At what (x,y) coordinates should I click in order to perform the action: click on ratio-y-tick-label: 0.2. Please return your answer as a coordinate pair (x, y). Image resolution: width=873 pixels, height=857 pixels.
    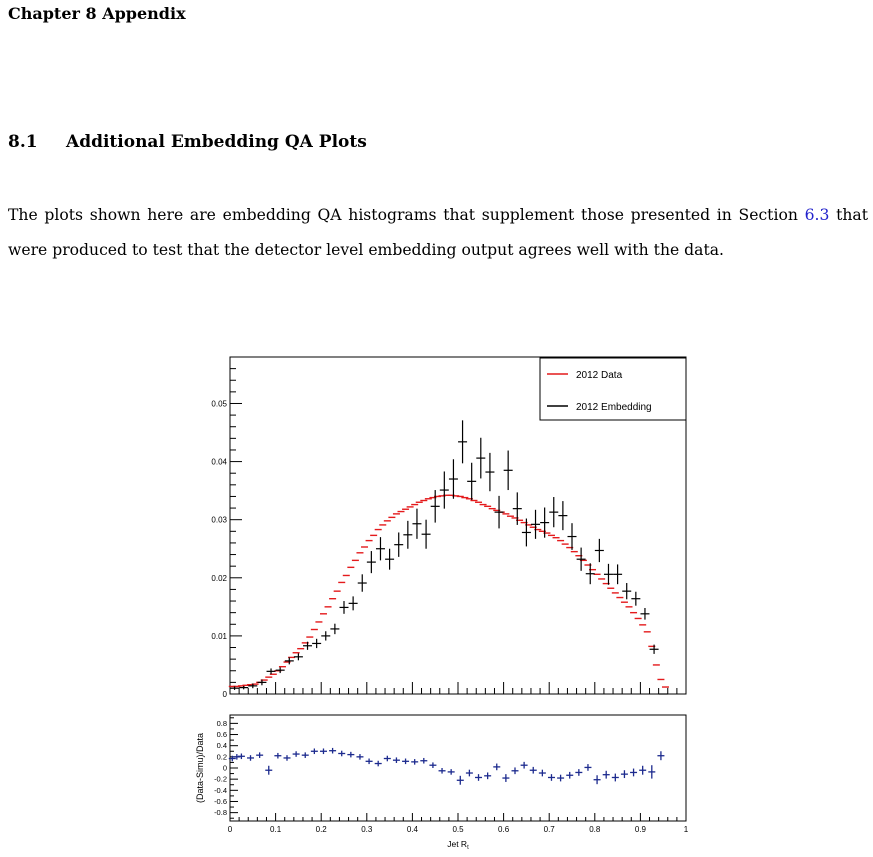
    Looking at the image, I should click on (222, 756).